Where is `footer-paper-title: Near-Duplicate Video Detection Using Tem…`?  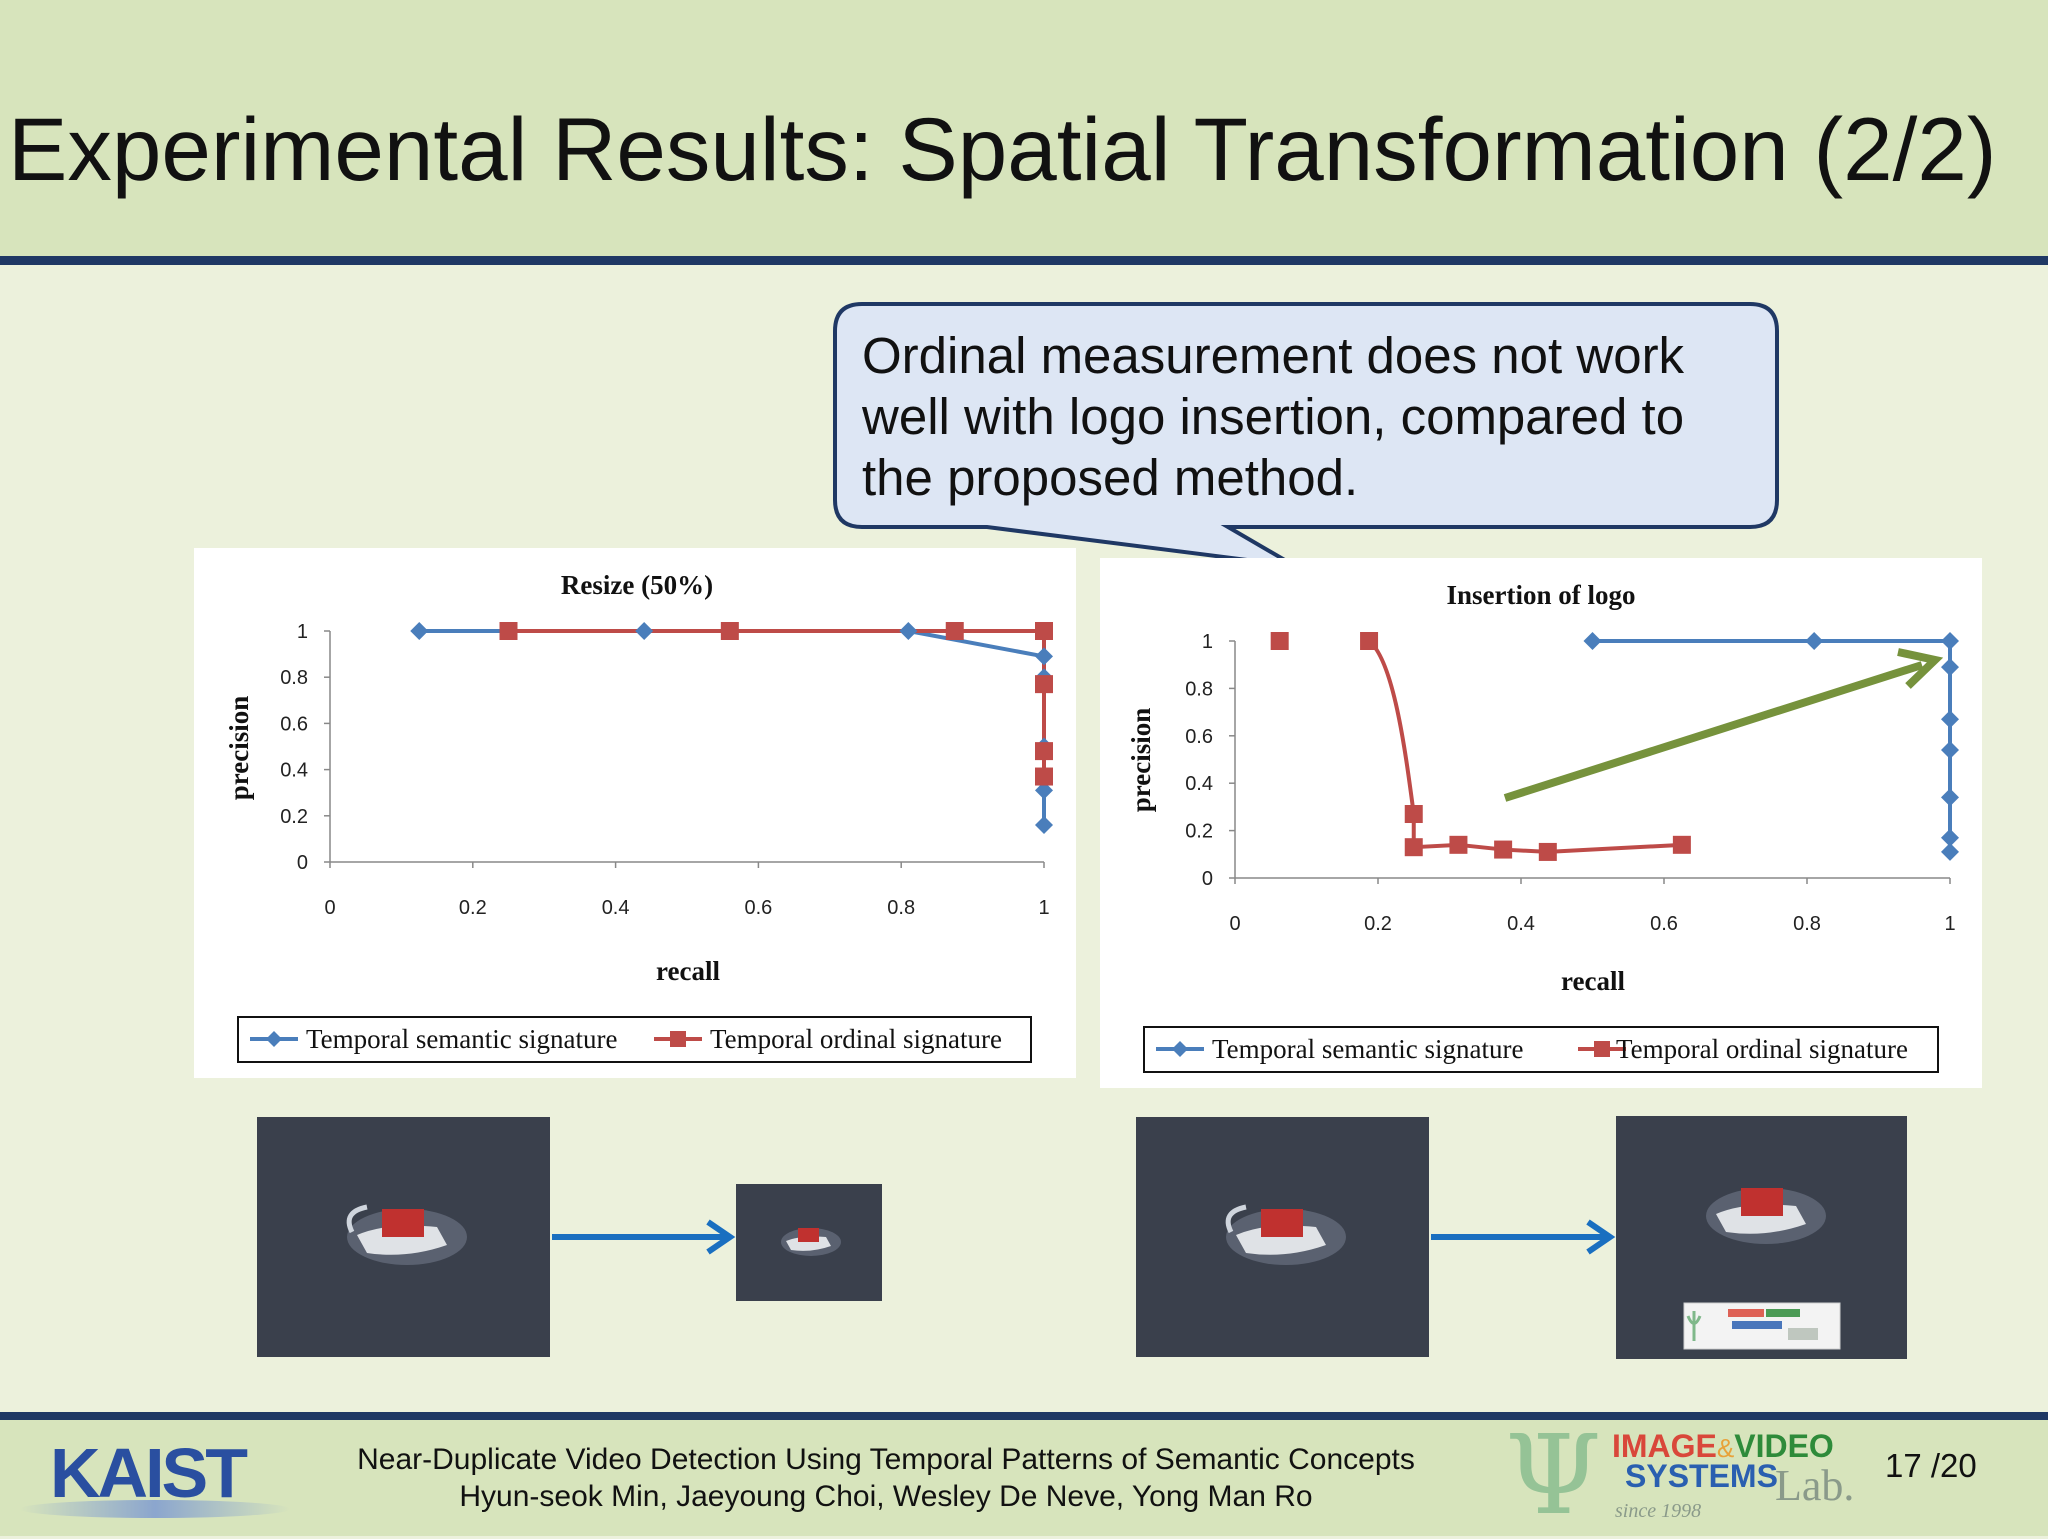
footer-paper-title: Near-Duplicate Video Detection Using Tem… is located at coordinates (886, 1459).